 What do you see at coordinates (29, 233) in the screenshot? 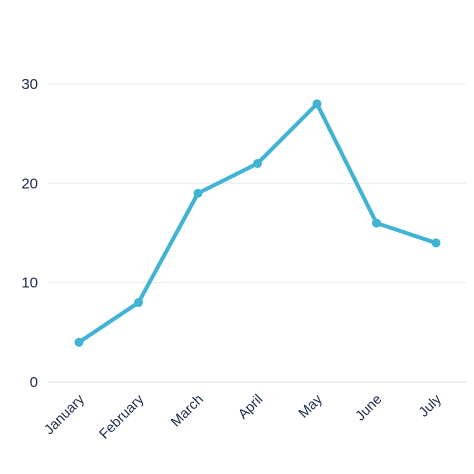
I see `y-axis-tick-labels: 0 10 20 30` at bounding box center [29, 233].